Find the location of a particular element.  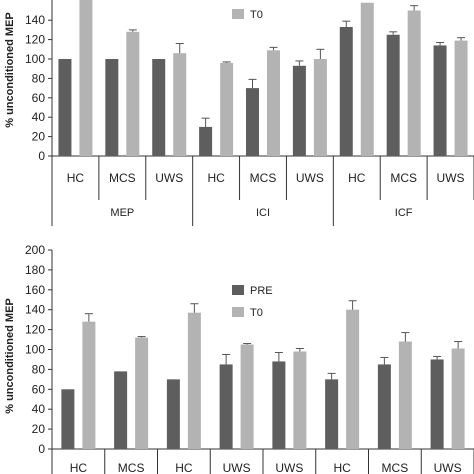

top-group-labels: MEP ICI ICF is located at coordinates (232, 213).